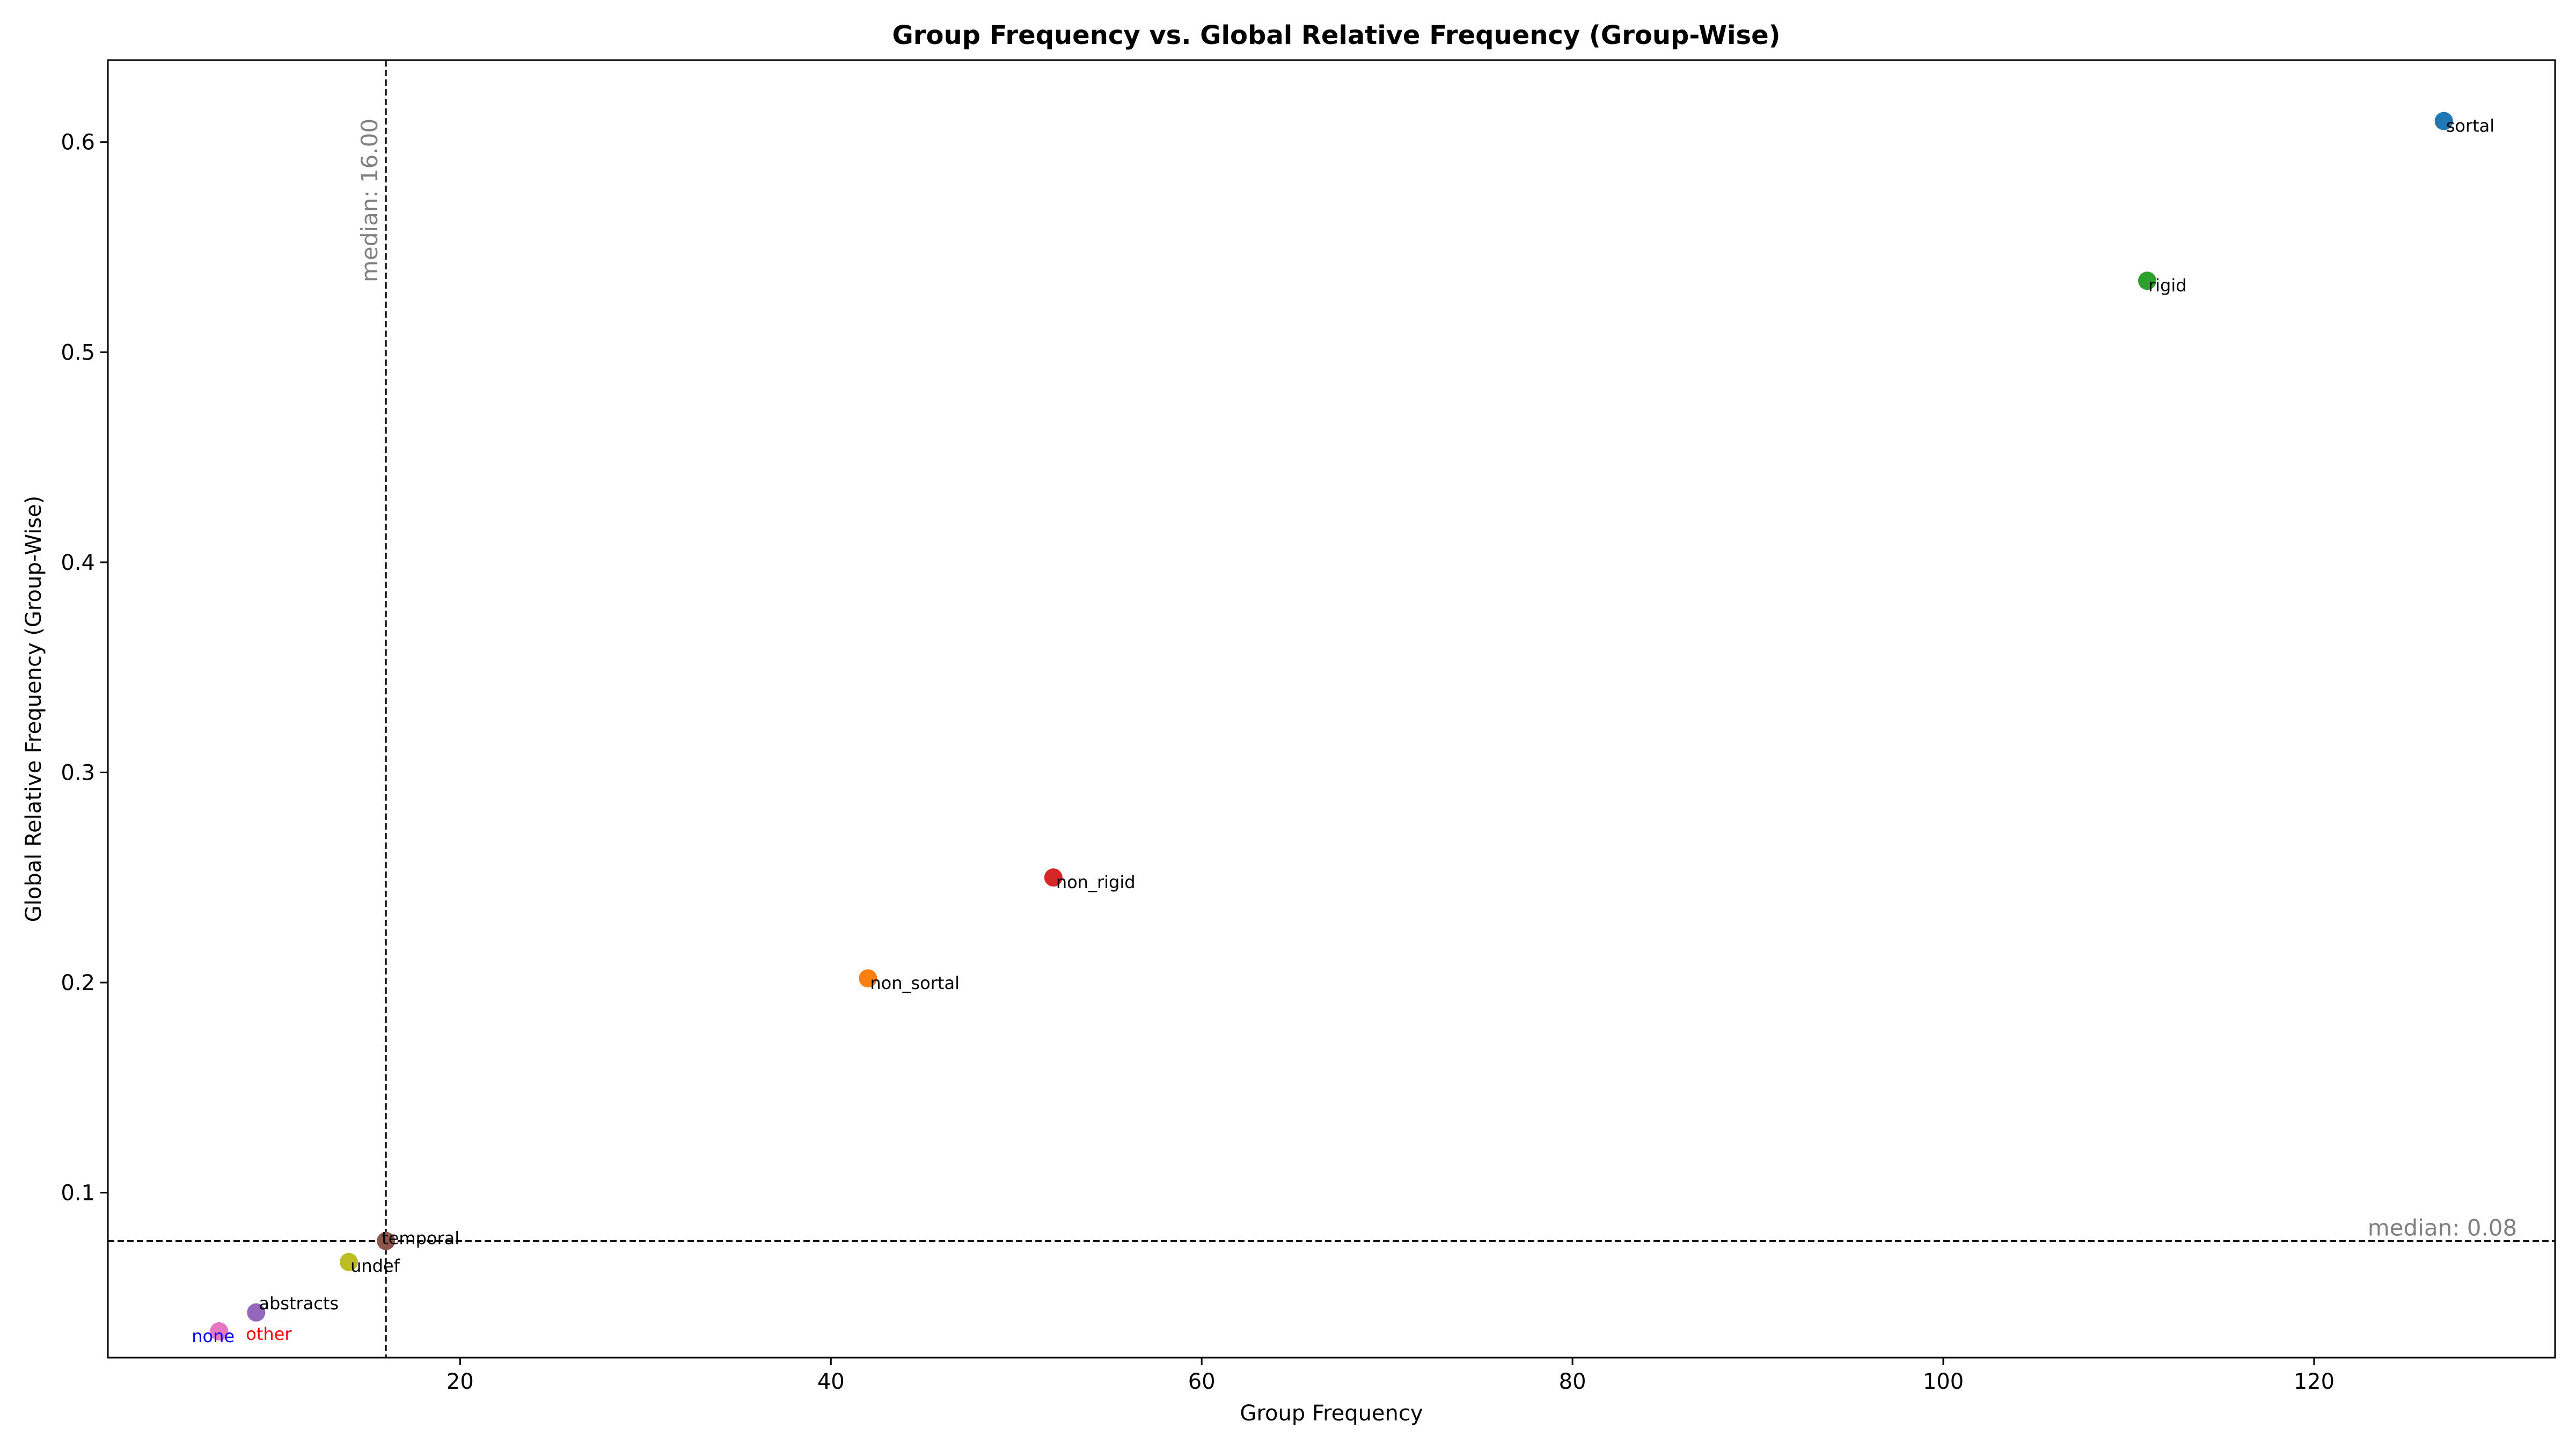 The width and height of the screenshot is (2576, 1451). What do you see at coordinates (78, 353) in the screenshot?
I see `y-tick-label: 0.5` at bounding box center [78, 353].